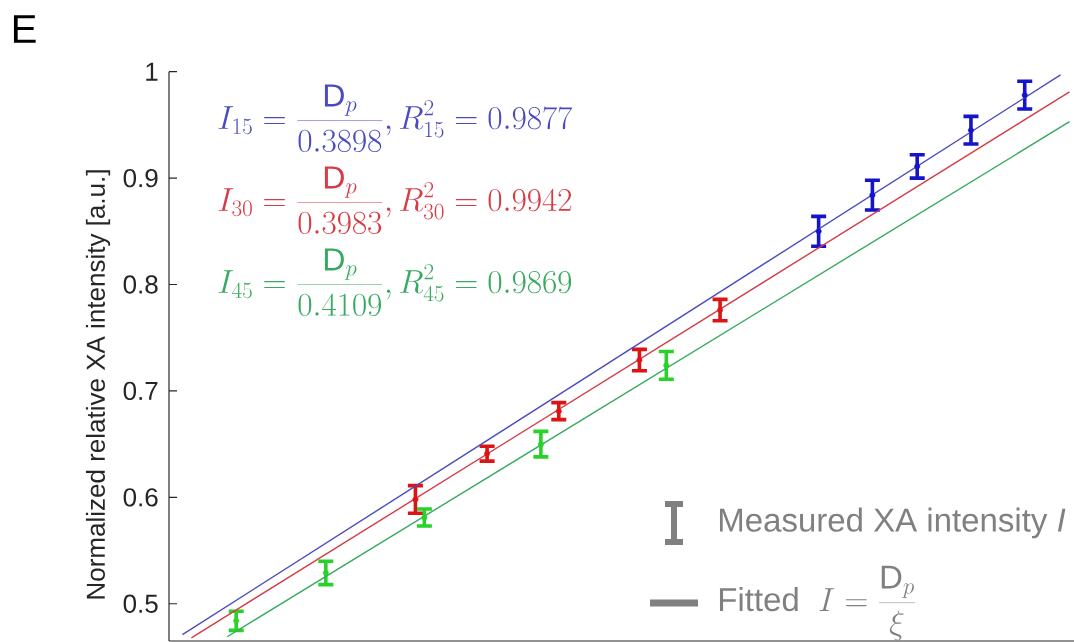 Image resolution: width=1074 pixels, height=642 pixels. Describe the element at coordinates (395, 200) in the screenshot. I see `annotation: $I_{30} = \frac{\mathsf{D}_p}{0.3983}, R_{30}^2 = 0.9942$` at that location.